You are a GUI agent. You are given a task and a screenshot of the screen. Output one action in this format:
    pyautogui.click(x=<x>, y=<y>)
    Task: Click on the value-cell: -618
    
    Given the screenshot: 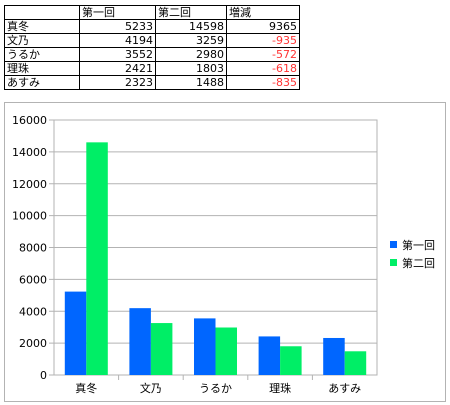 What is the action you would take?
    pyautogui.click(x=263, y=68)
    